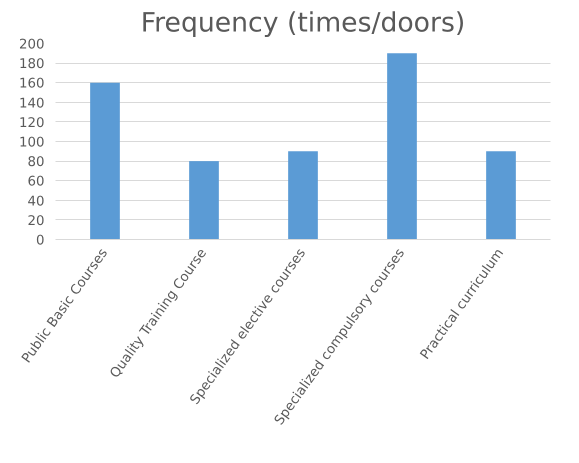  Describe the element at coordinates (32, 104) in the screenshot. I see `y-tick-label: 140` at that location.